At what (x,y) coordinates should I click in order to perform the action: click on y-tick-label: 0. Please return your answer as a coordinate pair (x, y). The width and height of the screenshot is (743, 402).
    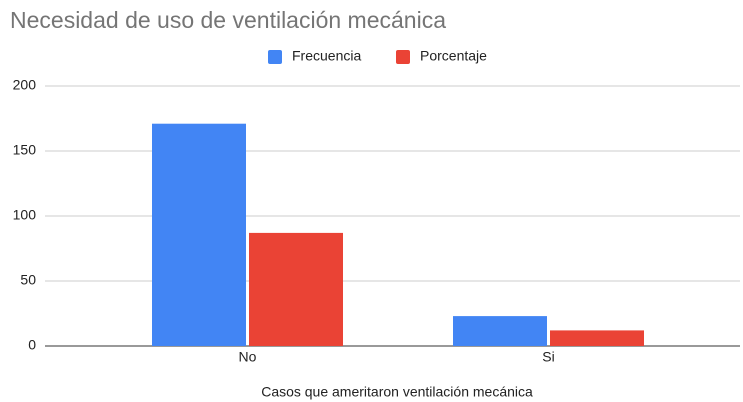
    Looking at the image, I should click on (32, 345).